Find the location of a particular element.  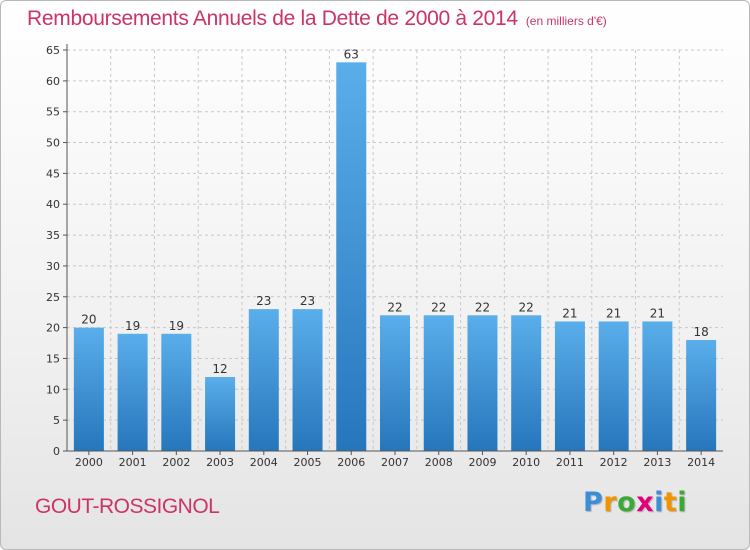

bar-2013 is located at coordinates (657, 386).